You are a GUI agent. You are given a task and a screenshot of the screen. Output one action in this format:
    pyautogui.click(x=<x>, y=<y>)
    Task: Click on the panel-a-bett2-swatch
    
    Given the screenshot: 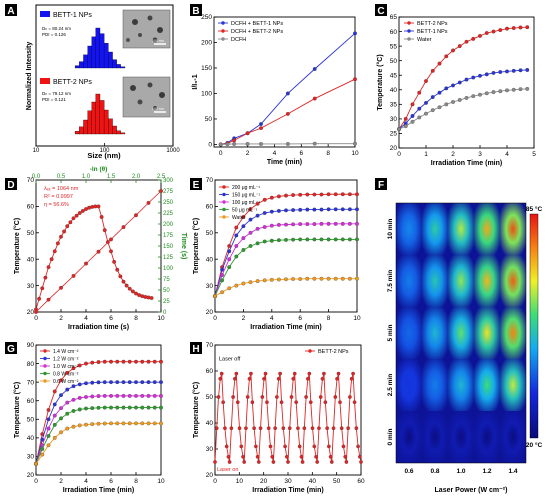 What is the action you would take?
    pyautogui.click(x=45, y=81)
    